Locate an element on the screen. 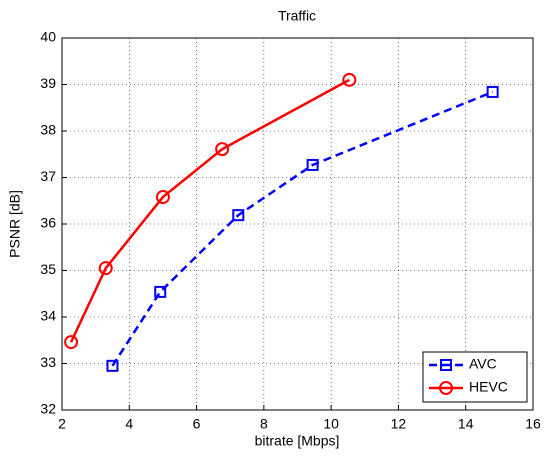  legend: AVC HEVC is located at coordinates (475, 377).